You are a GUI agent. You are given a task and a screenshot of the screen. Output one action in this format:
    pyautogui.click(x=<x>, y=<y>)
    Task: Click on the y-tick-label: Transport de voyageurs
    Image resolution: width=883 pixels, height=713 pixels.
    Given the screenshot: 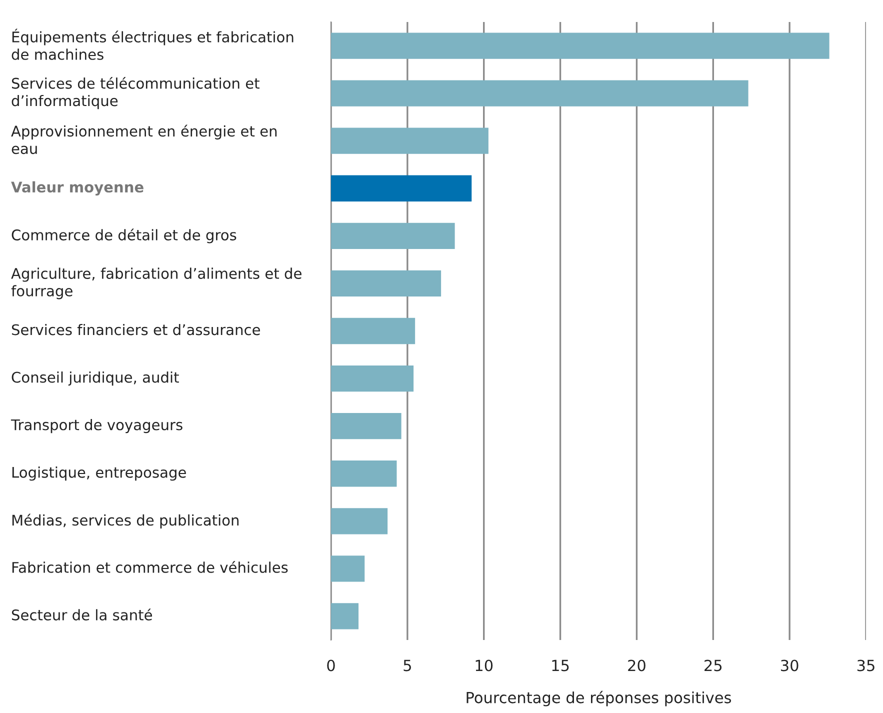 What is the action you would take?
    pyautogui.click(x=96, y=426)
    